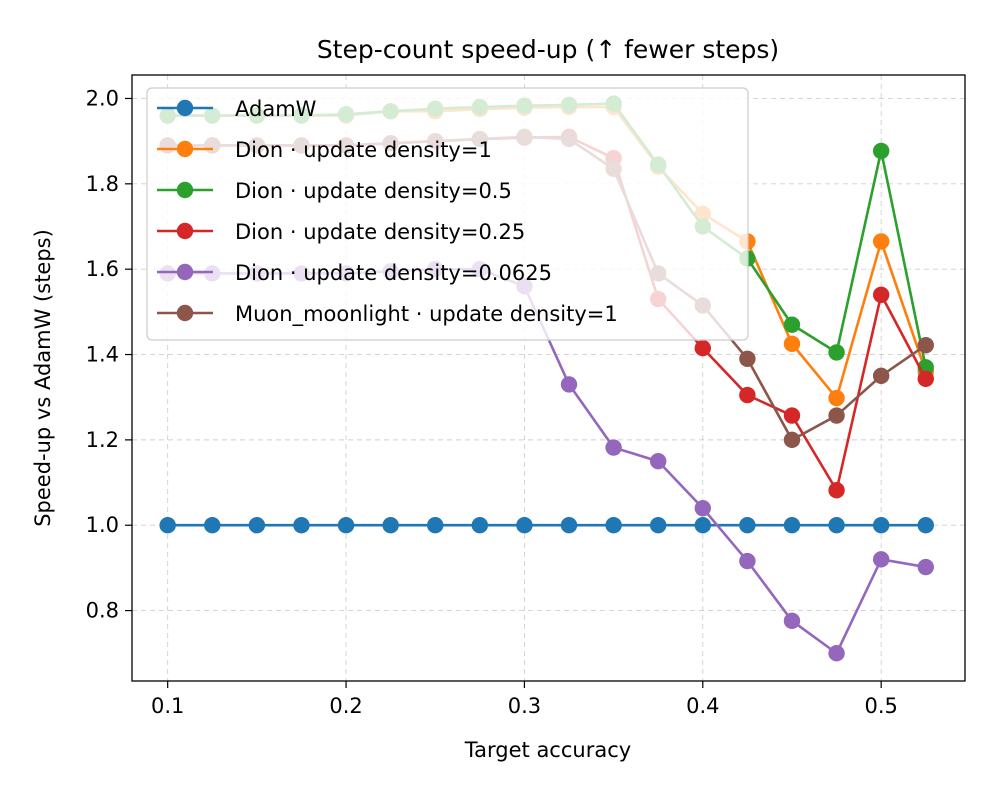 The width and height of the screenshot is (997, 797). Describe the element at coordinates (43, 378) in the screenshot. I see `y-axis-label: Speed-up vs AdamW (steps)` at that location.